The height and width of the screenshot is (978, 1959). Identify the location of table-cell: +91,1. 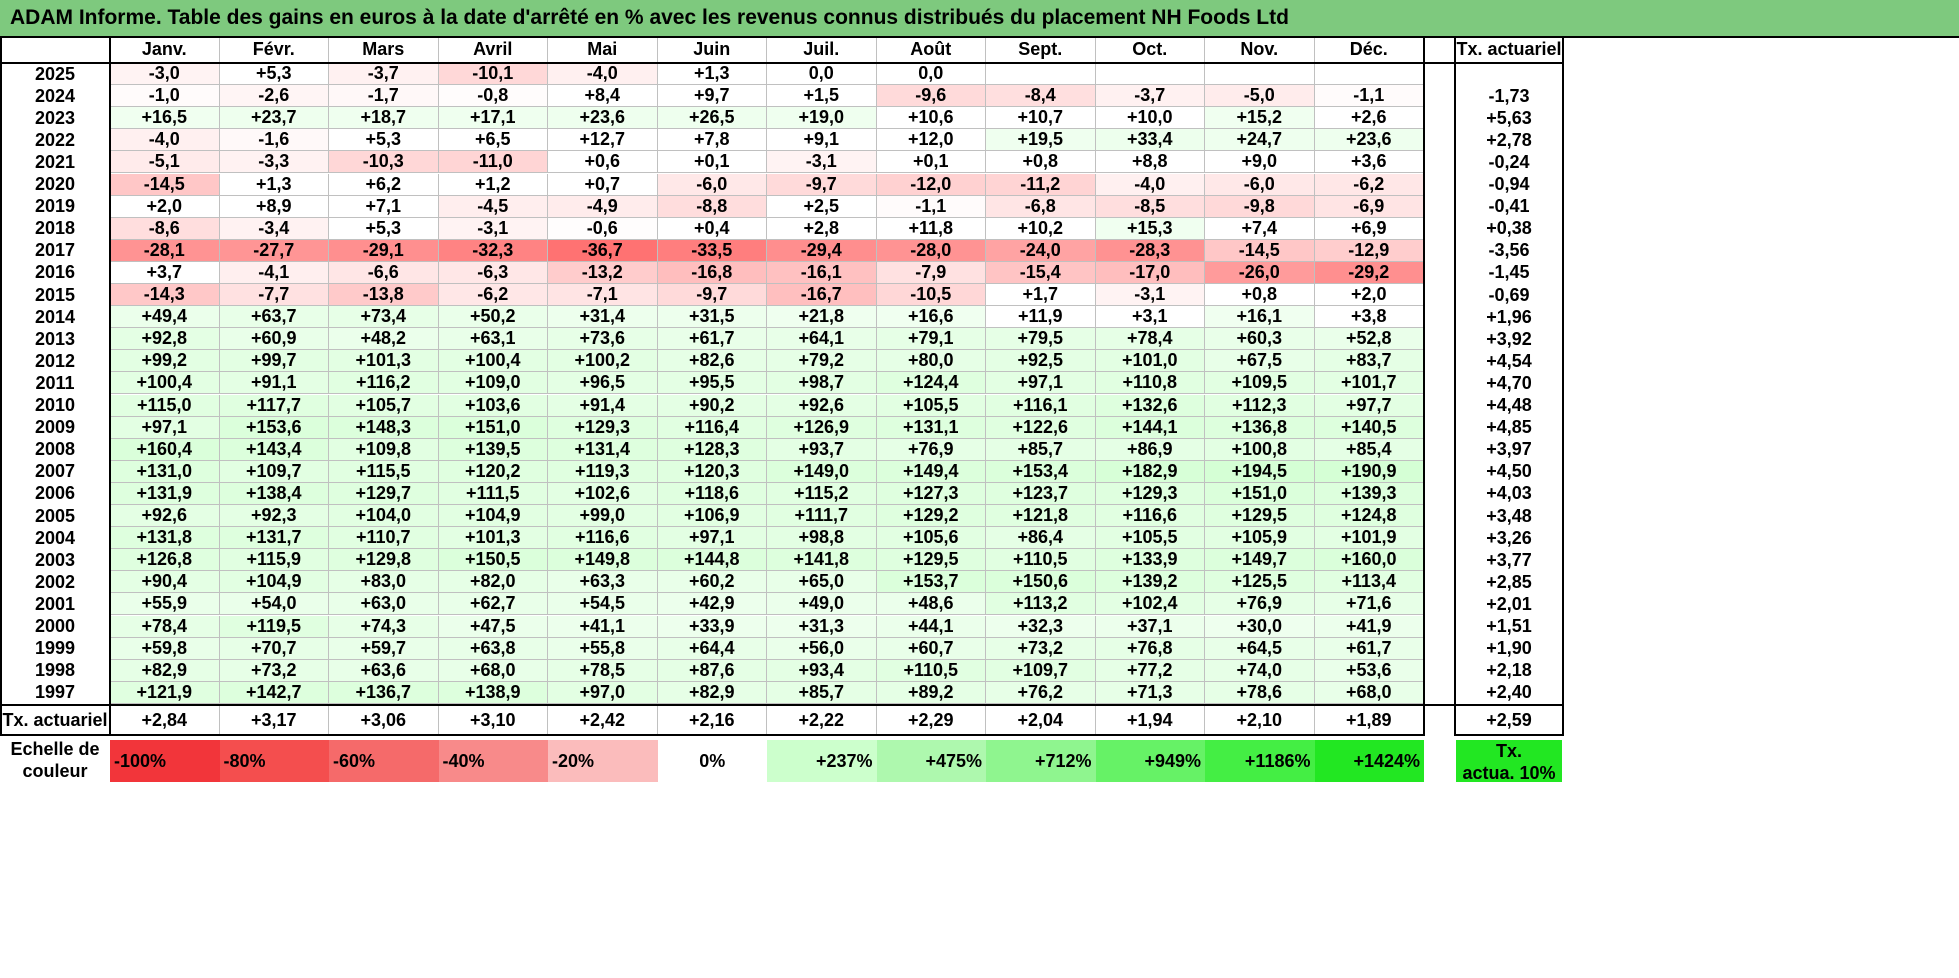
(274, 383).